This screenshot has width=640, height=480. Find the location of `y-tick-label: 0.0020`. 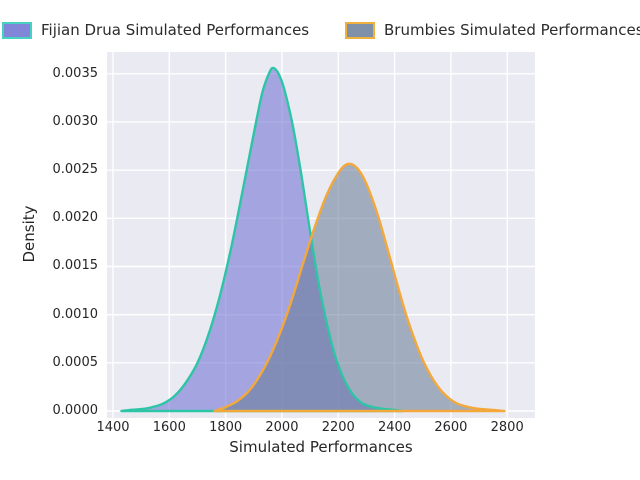

y-tick-label: 0.0020 is located at coordinates (75, 218).